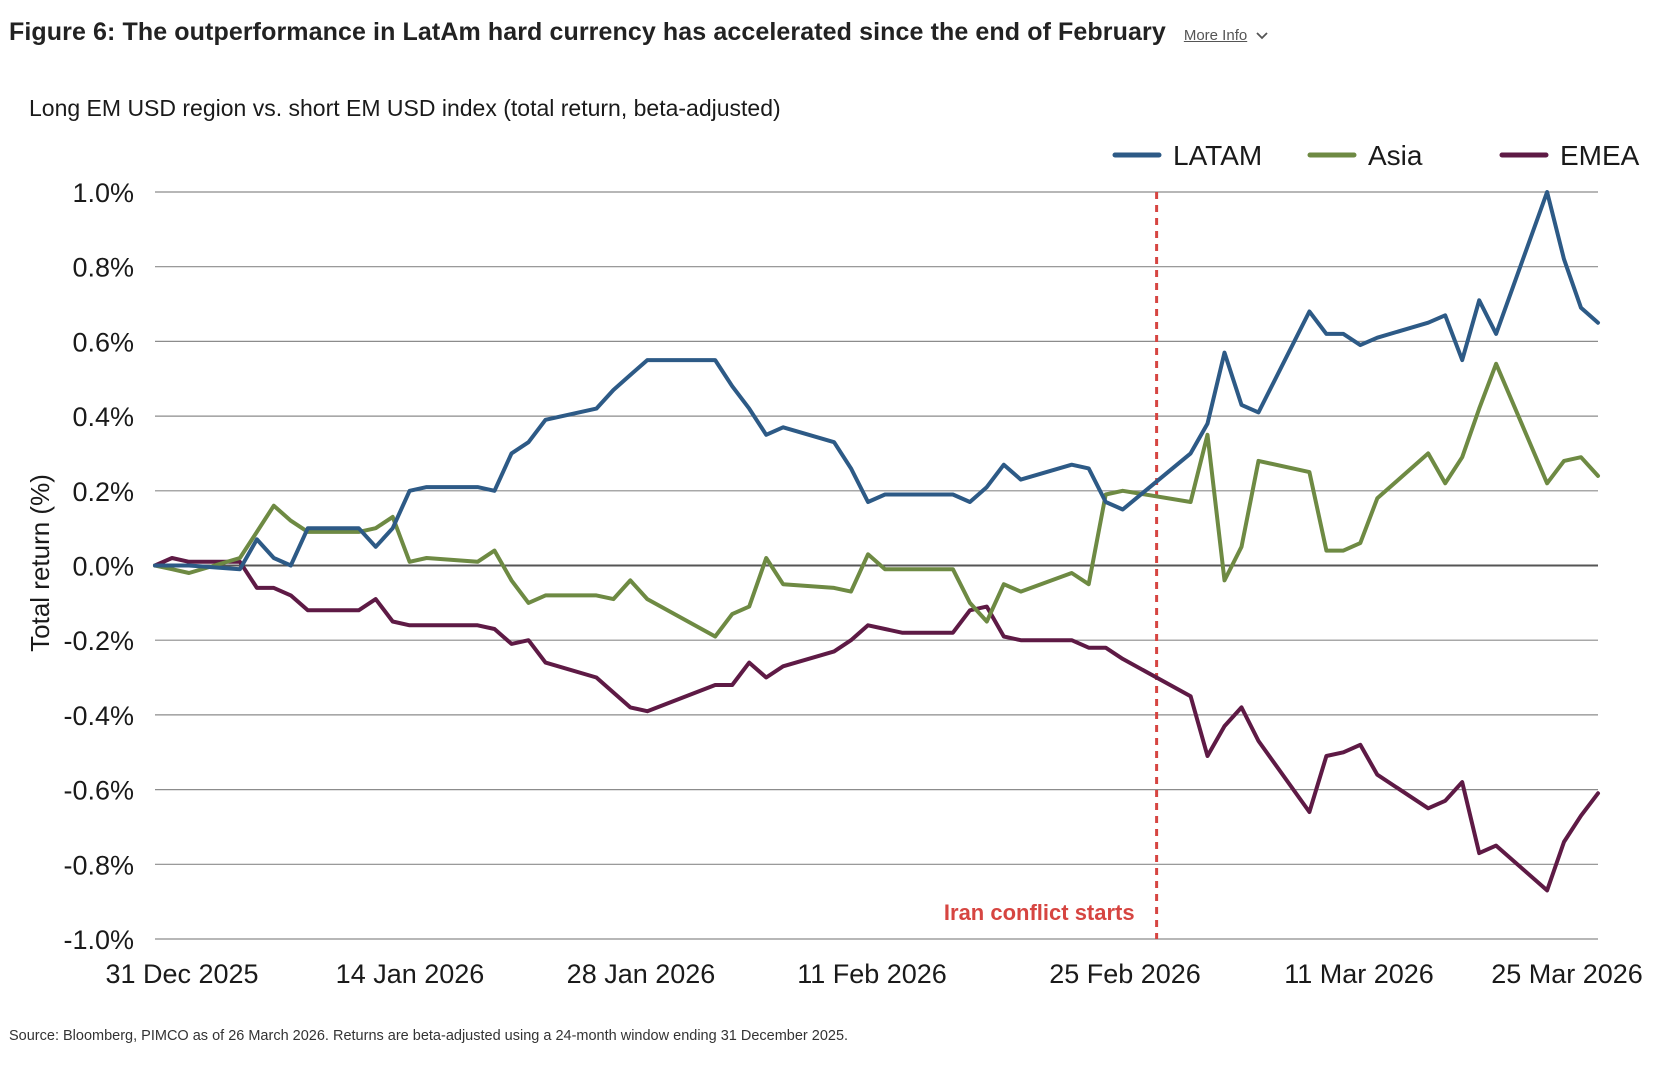 This screenshot has height=1074, width=1662. What do you see at coordinates (103, 492) in the screenshot?
I see `y-tick-label: 0.2%` at bounding box center [103, 492].